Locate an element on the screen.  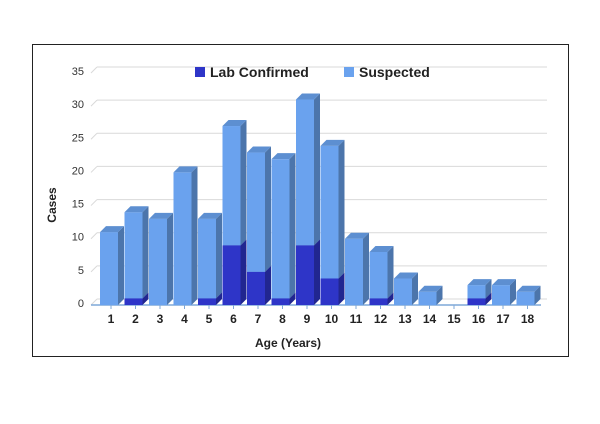
legend-swatch-lab-confirmed is located at coordinates (200, 72).